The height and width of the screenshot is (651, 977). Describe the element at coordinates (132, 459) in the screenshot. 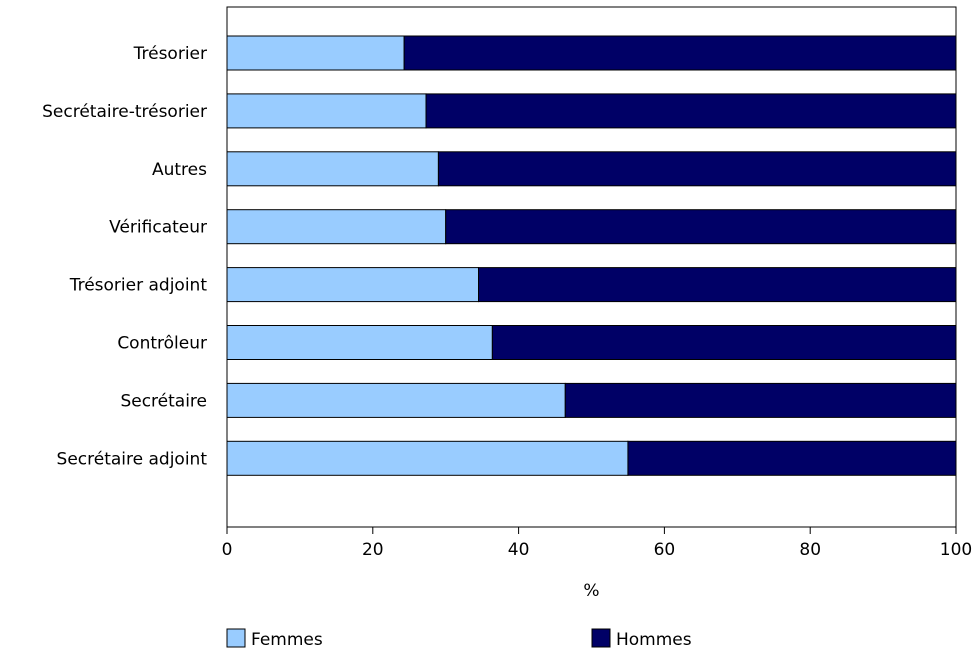

I see `category-label: Secrétaire adjoint` at that location.